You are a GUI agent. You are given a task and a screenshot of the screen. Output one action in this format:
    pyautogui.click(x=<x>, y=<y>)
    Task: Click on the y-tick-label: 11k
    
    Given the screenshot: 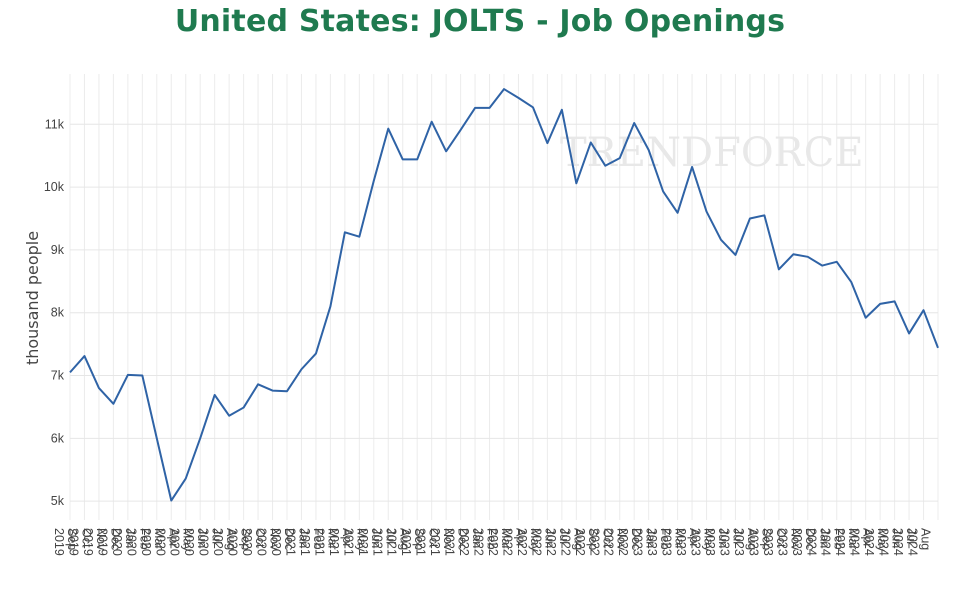 What is the action you would take?
    pyautogui.click(x=55, y=124)
    